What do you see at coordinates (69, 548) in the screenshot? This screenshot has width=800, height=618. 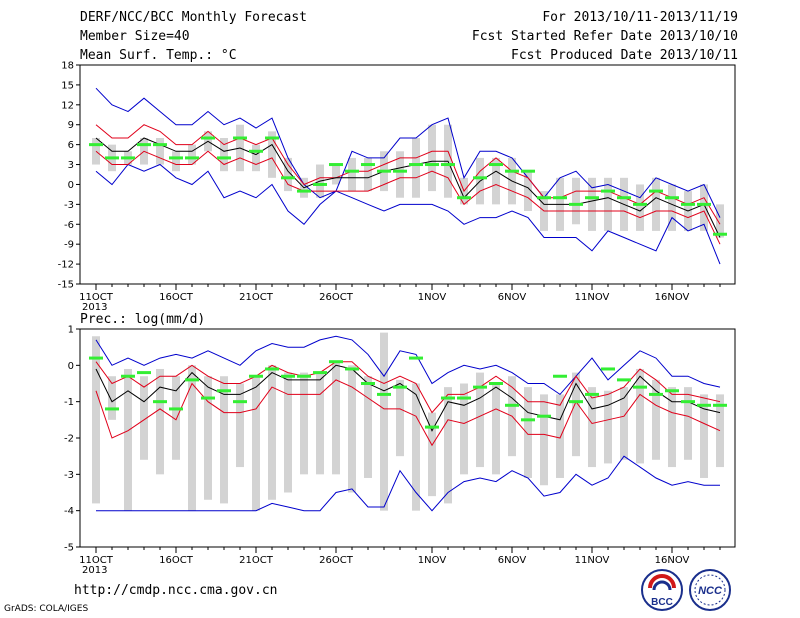 I see `y-tick-label: -5` at bounding box center [69, 548].